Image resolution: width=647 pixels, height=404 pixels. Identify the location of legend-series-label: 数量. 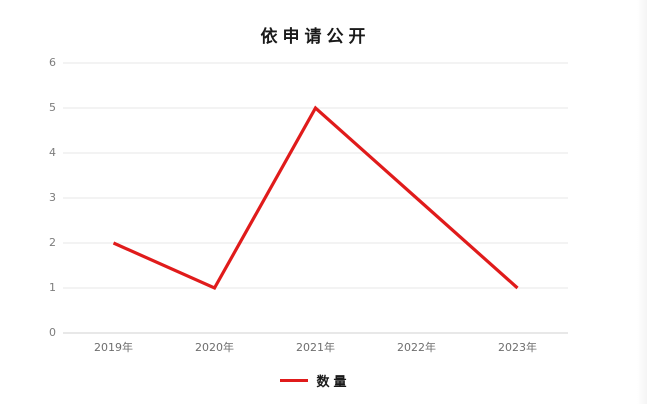
(333, 382).